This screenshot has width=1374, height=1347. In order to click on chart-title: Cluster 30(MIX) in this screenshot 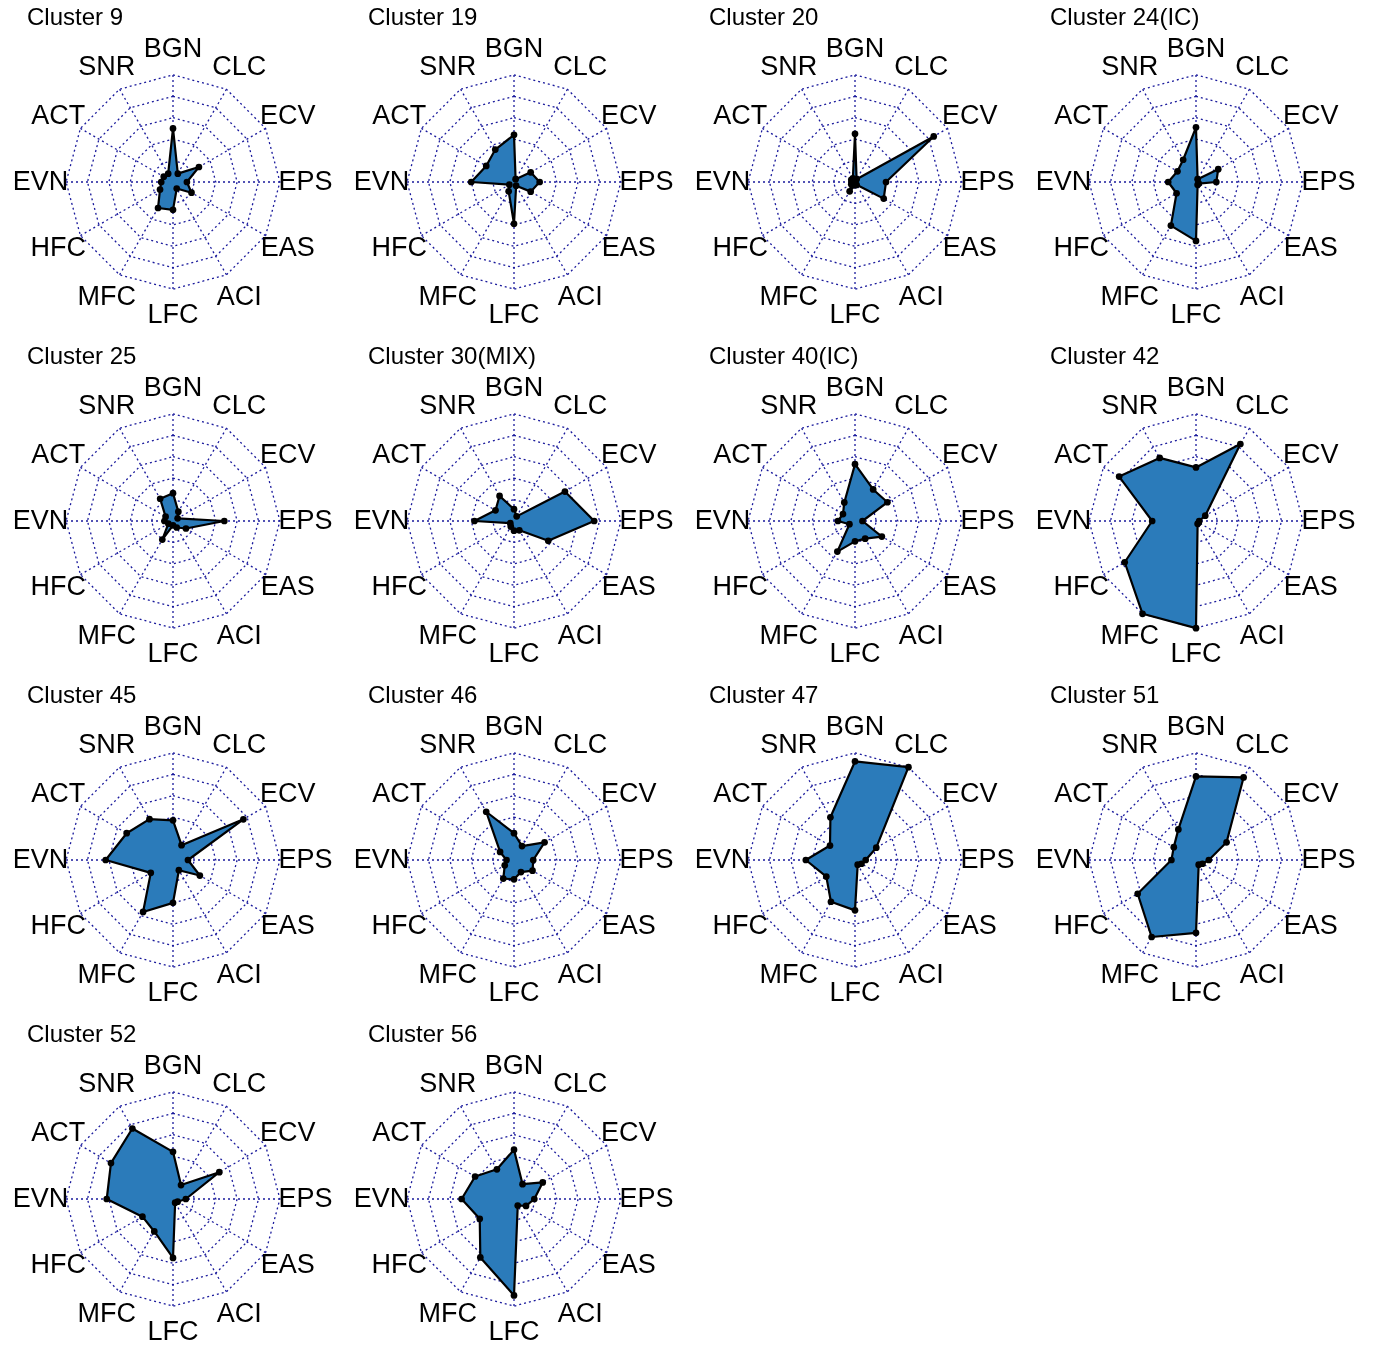, I will do `click(452, 355)`.